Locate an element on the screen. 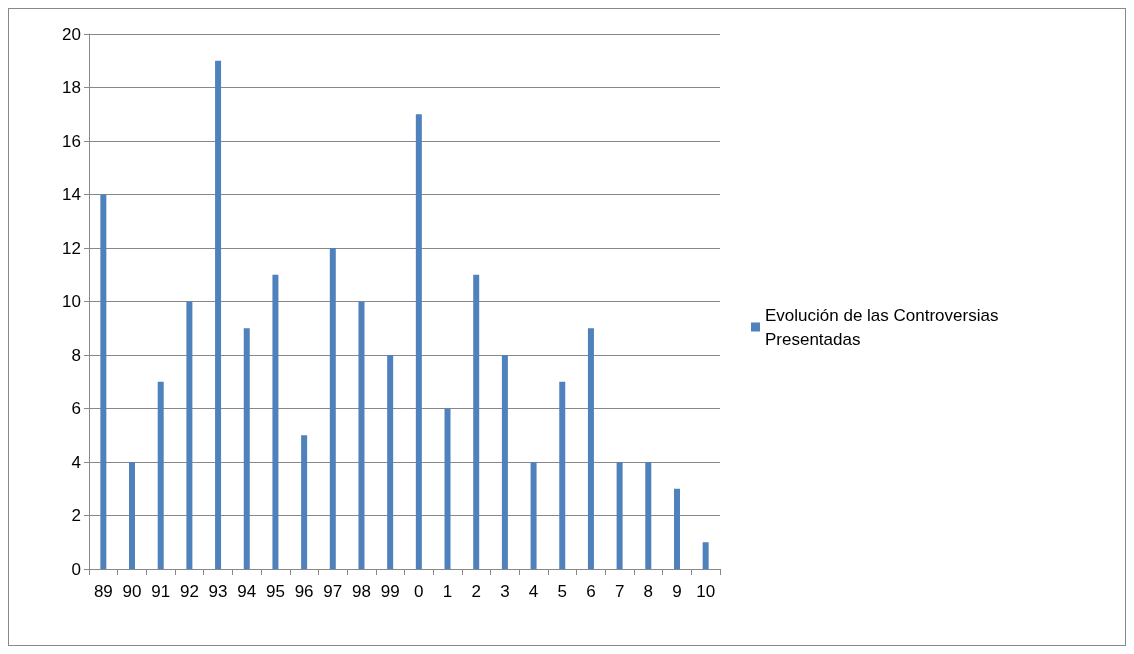 The image size is (1134, 654). x-tick-label: 94 is located at coordinates (247, 591).